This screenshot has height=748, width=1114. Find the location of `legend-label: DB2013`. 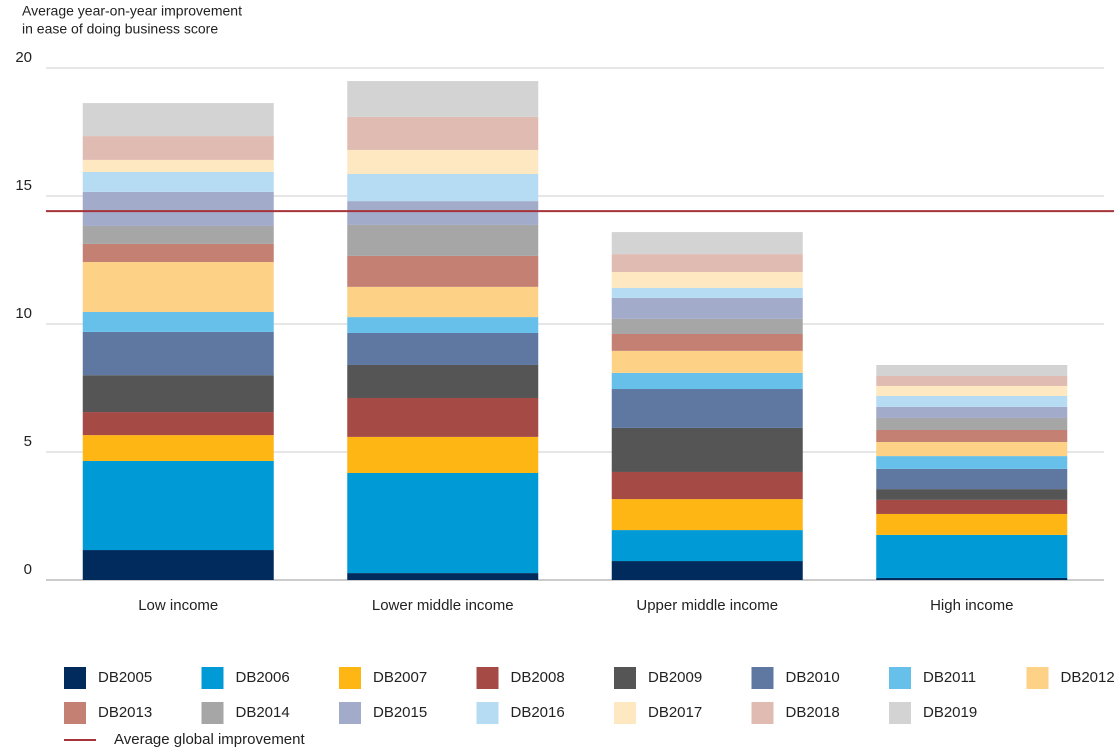

legend-label: DB2013 is located at coordinates (125, 712).